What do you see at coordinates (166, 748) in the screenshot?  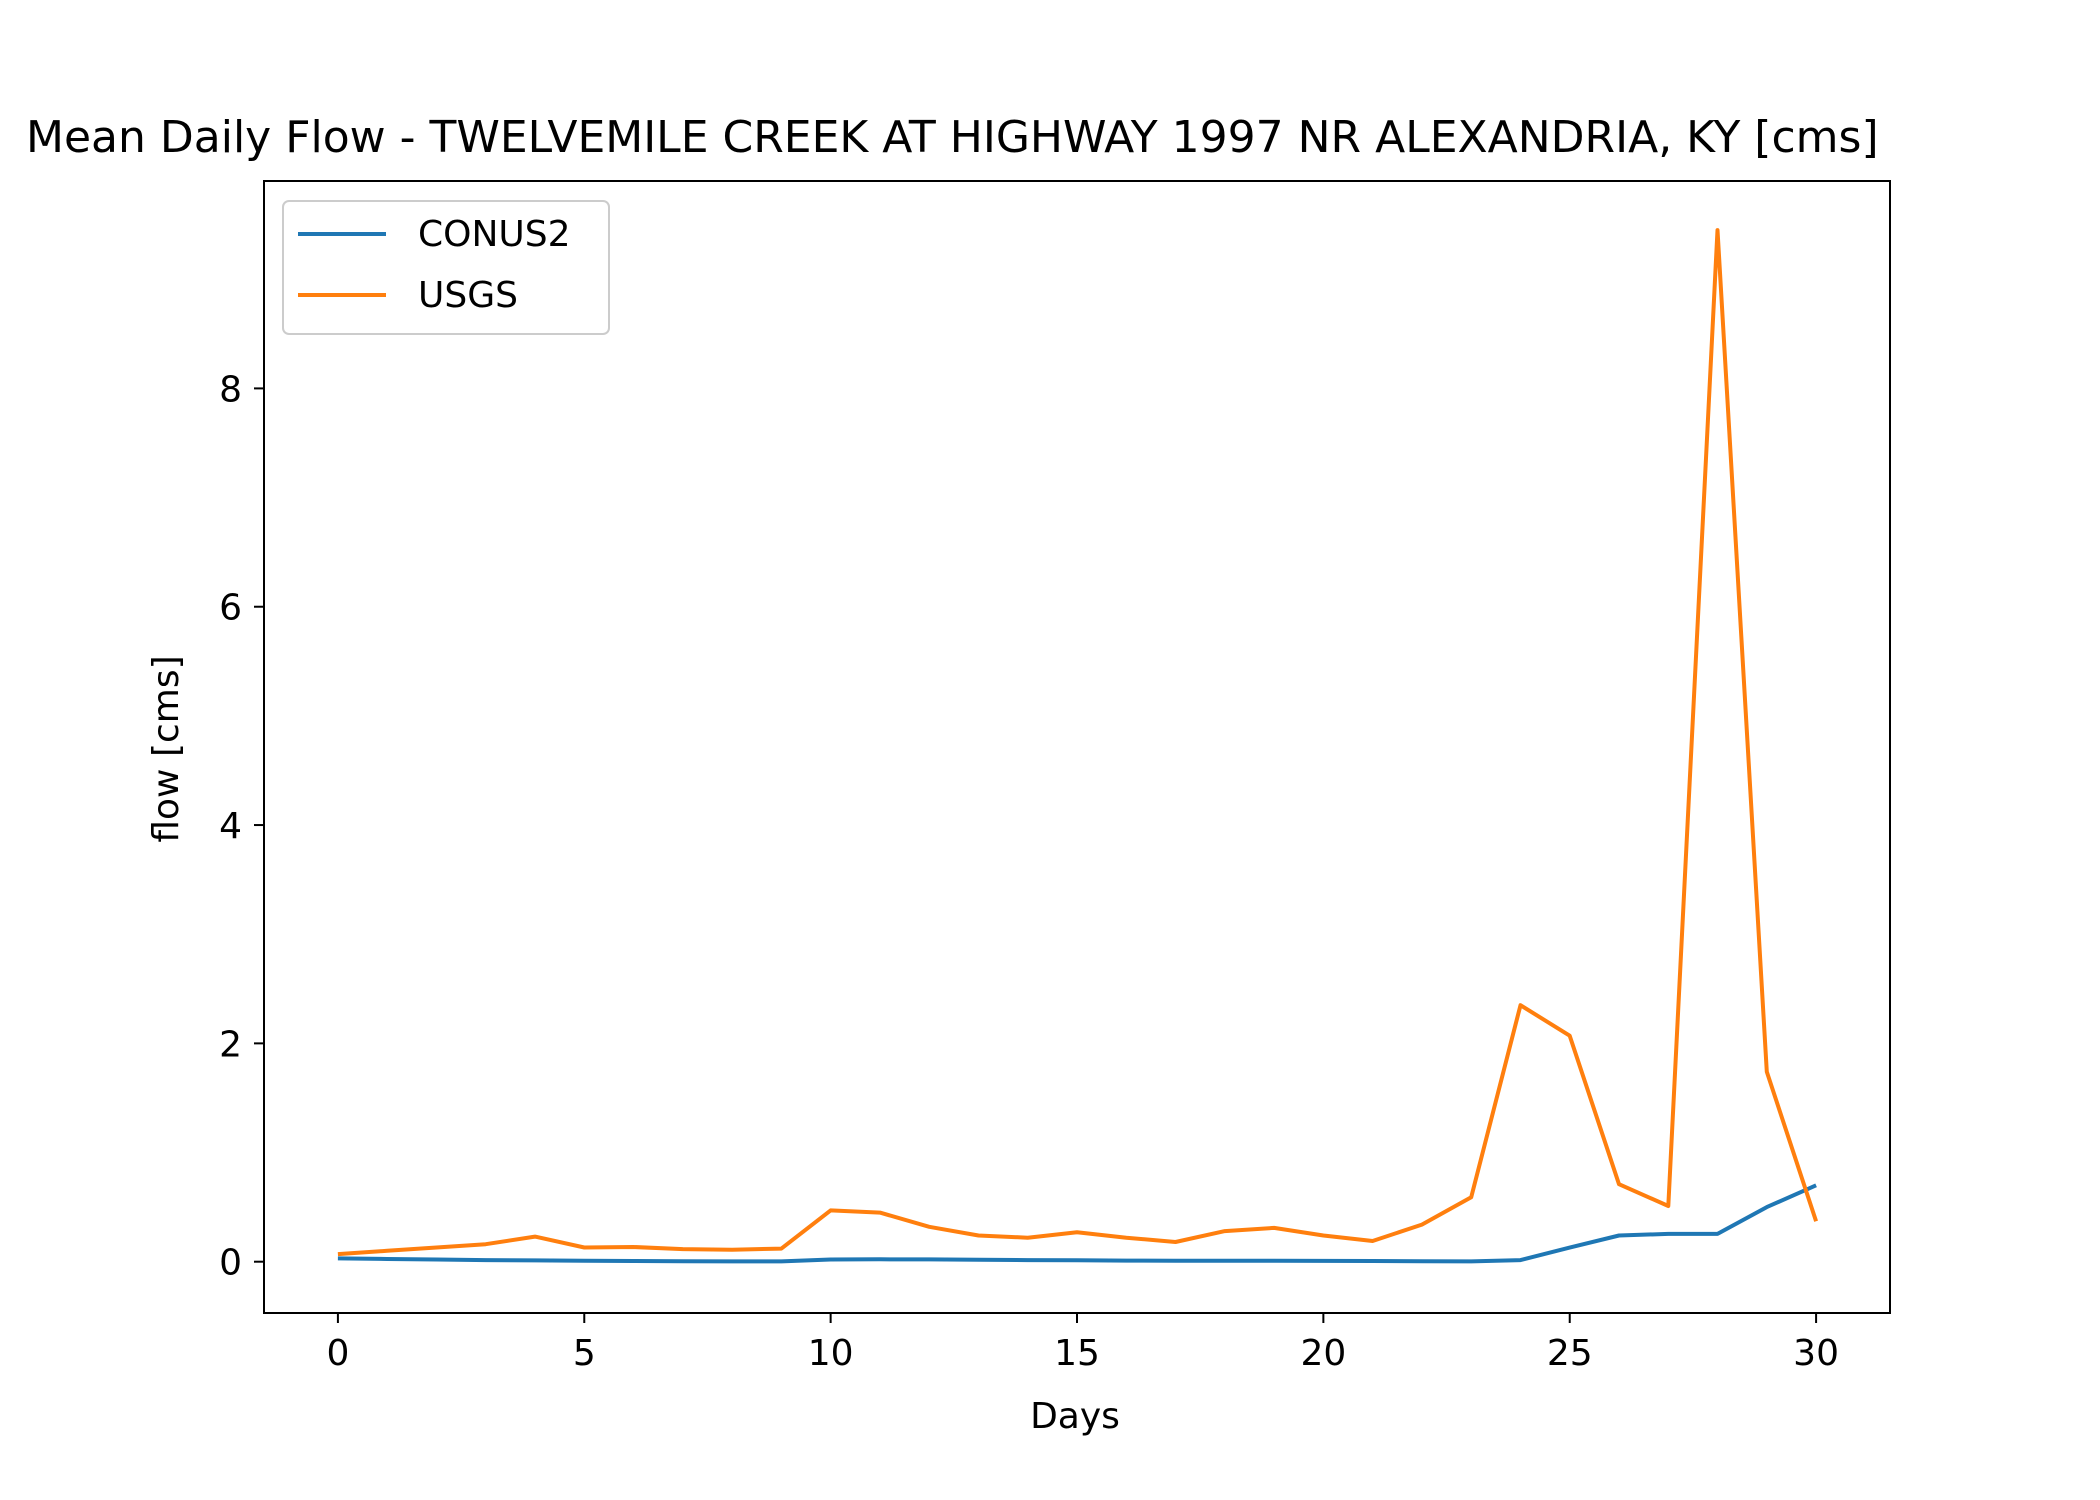 I see `y-axis-label: flow [cms]` at bounding box center [166, 748].